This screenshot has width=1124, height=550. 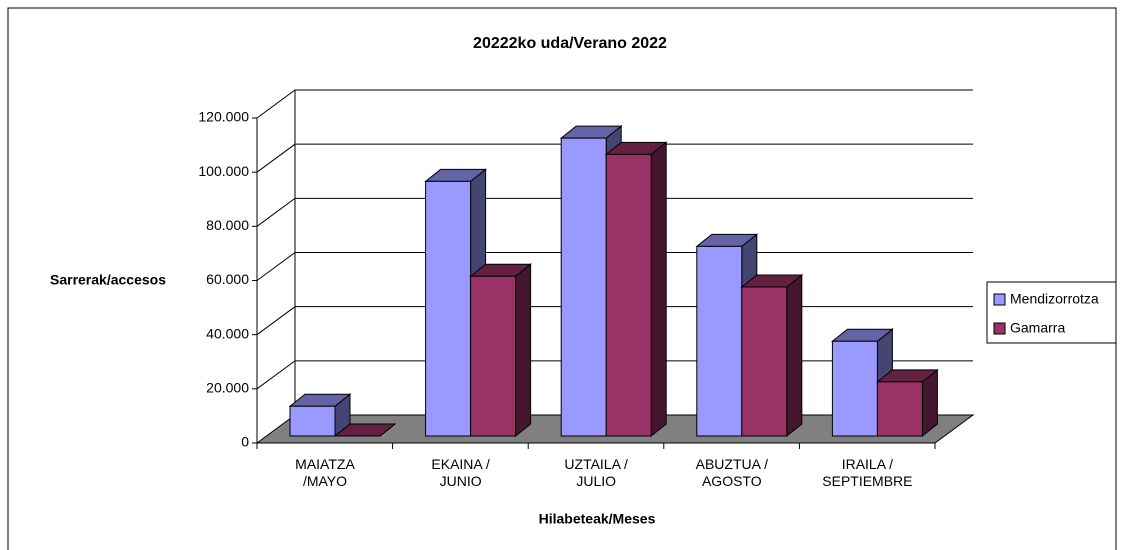 What do you see at coordinates (227, 279) in the screenshot?
I see `y-tick-label: 60.000` at bounding box center [227, 279].